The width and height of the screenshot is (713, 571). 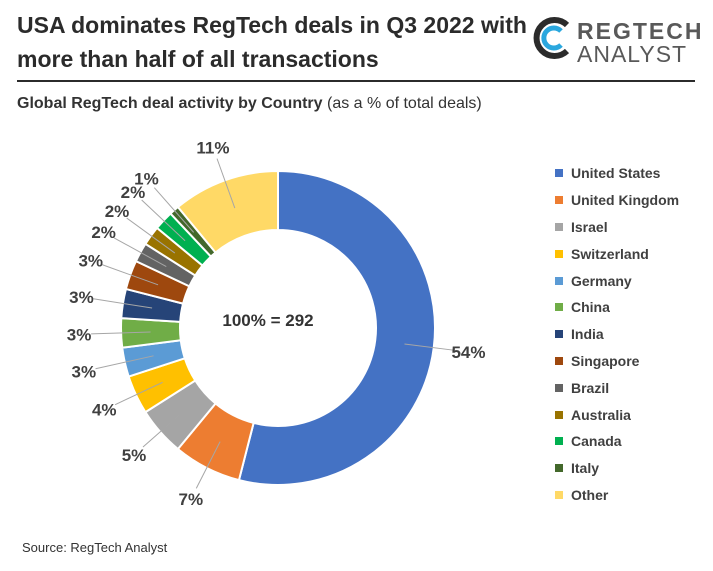 What do you see at coordinates (610, 253) in the screenshot?
I see `legend-label: Switzerland` at bounding box center [610, 253].